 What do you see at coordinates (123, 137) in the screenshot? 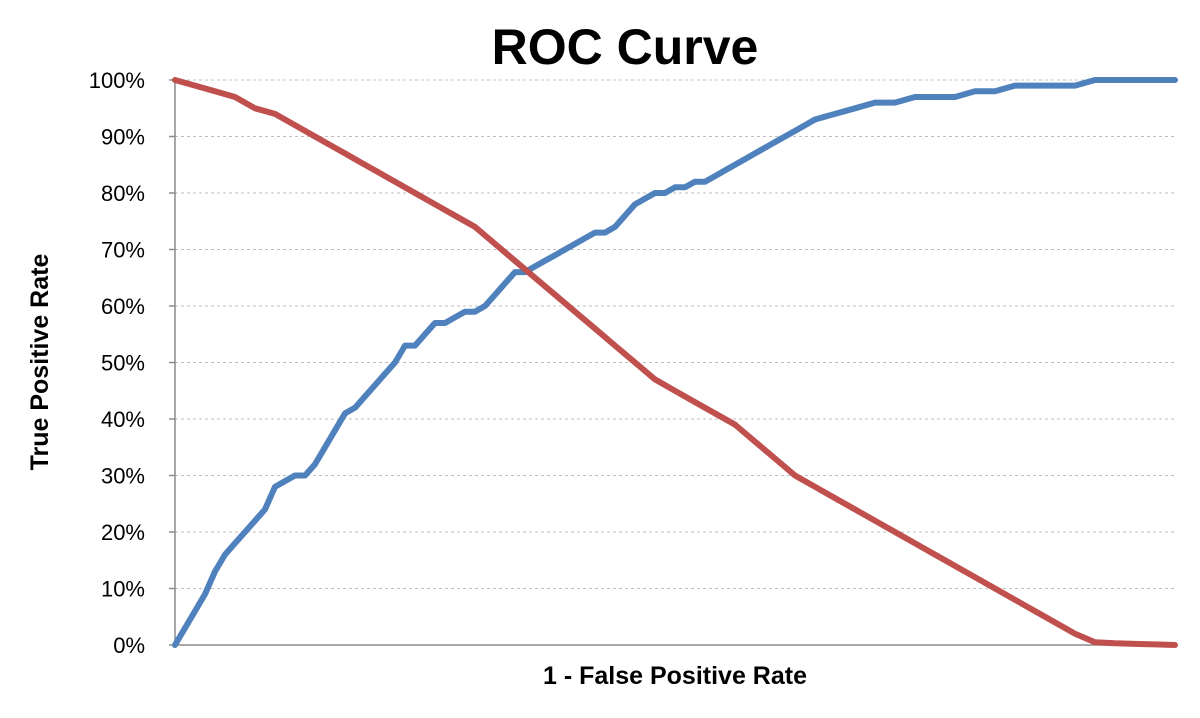
I see `y-tick-label: 90%` at bounding box center [123, 137].